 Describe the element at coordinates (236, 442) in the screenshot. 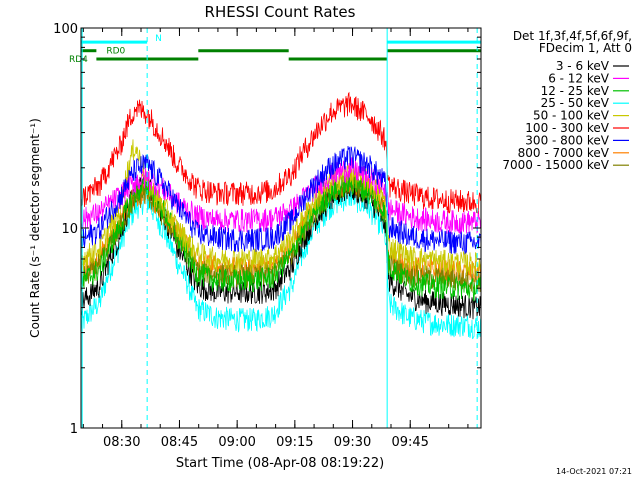

I see `x-tick-label-3: 09:00` at that location.